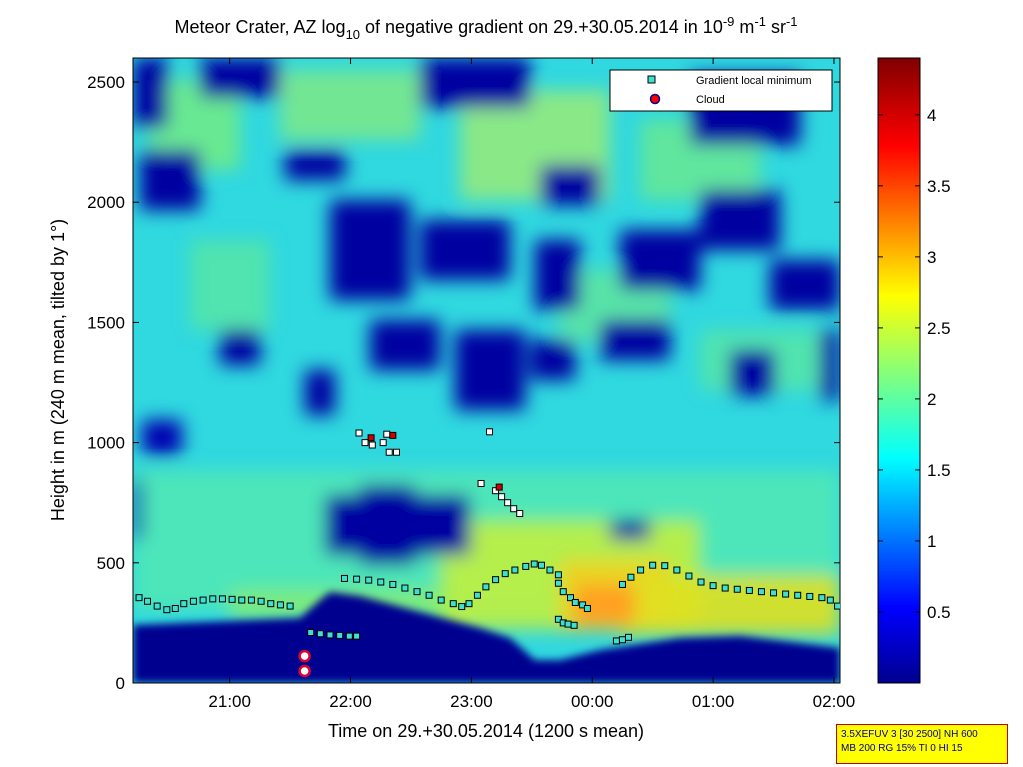 The width and height of the screenshot is (1023, 767). I want to click on colorbar-tick-label: 0.5, so click(939, 612).